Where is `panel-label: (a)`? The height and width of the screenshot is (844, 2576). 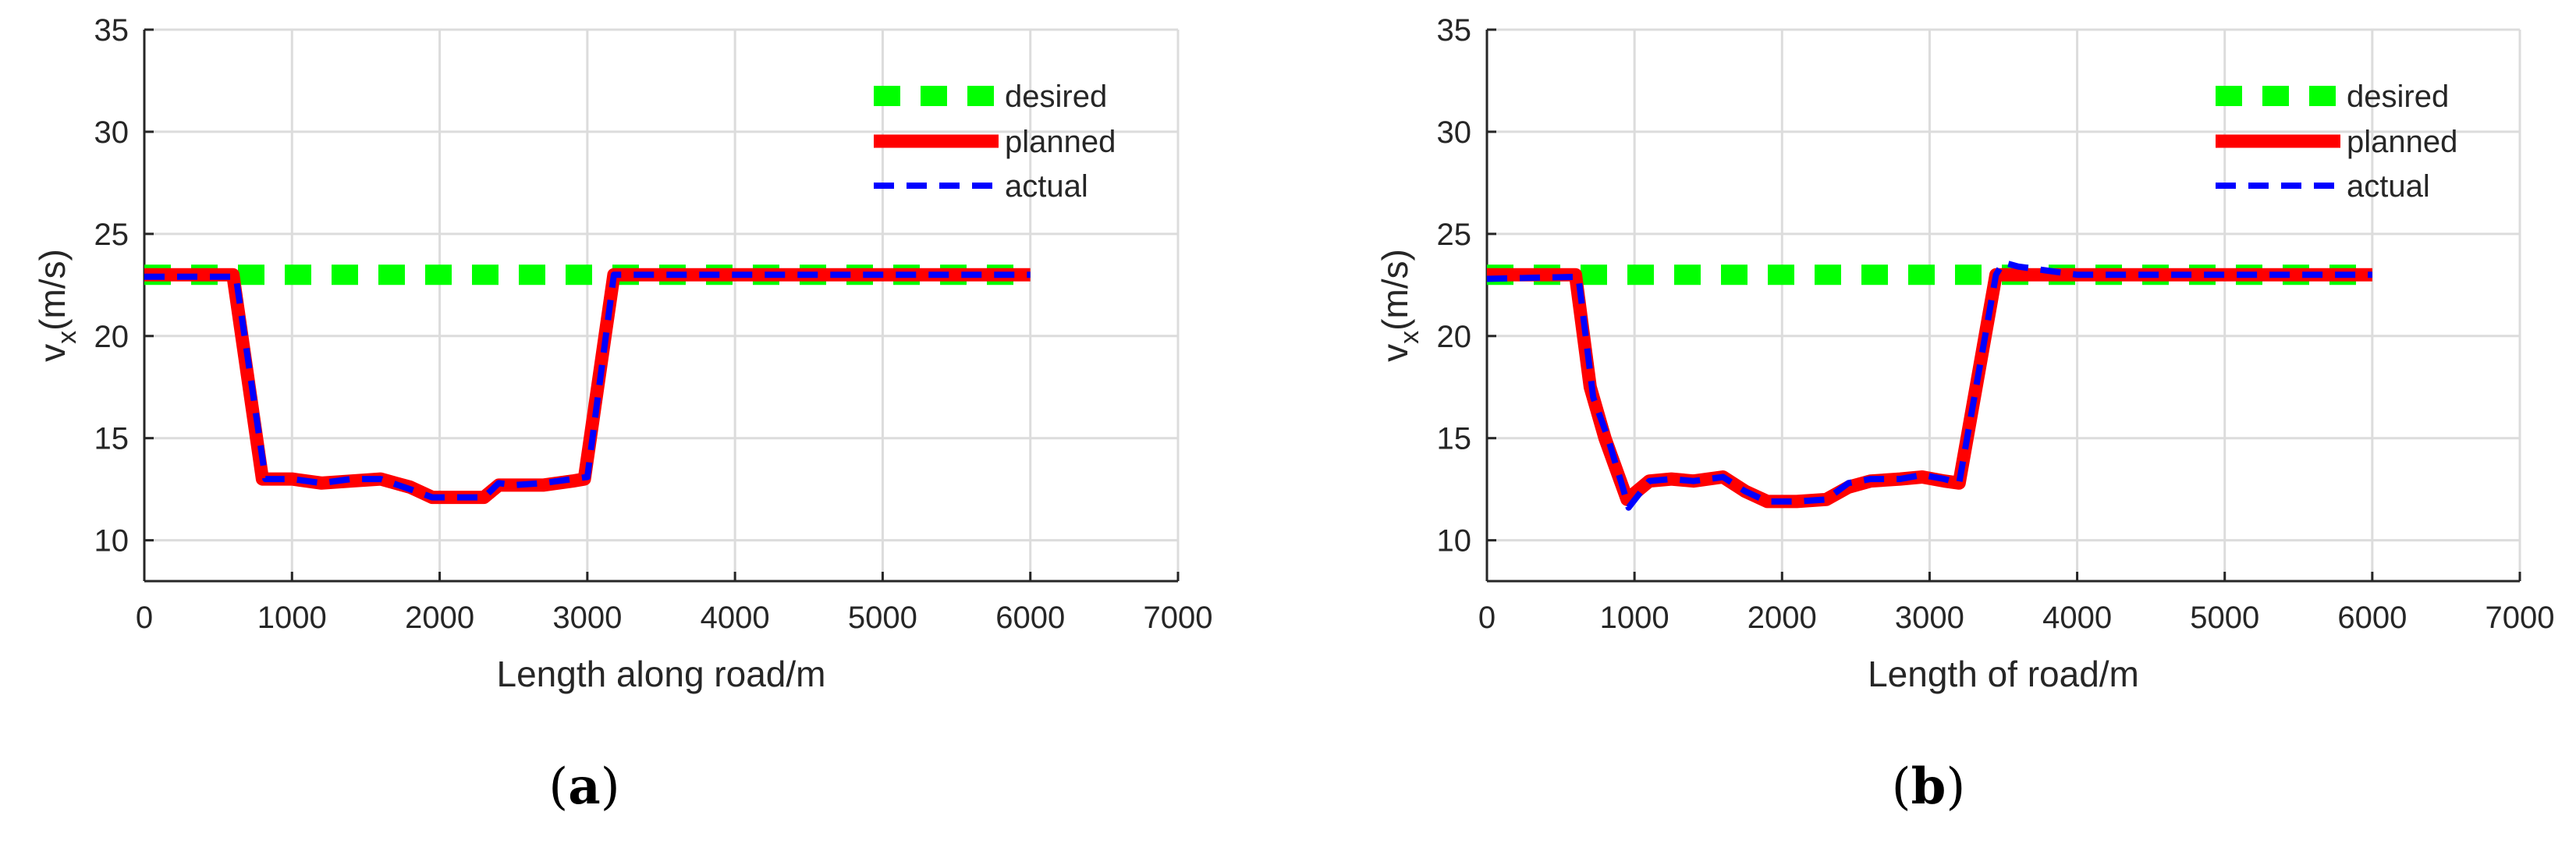 panel-label: (a) is located at coordinates (583, 786).